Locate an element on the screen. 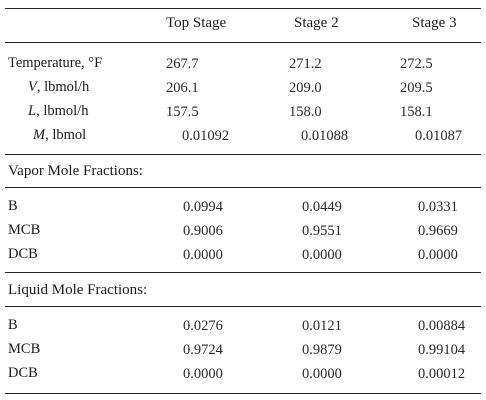 This screenshot has height=400, width=486. value-cell: 0.00012 is located at coordinates (442, 374).